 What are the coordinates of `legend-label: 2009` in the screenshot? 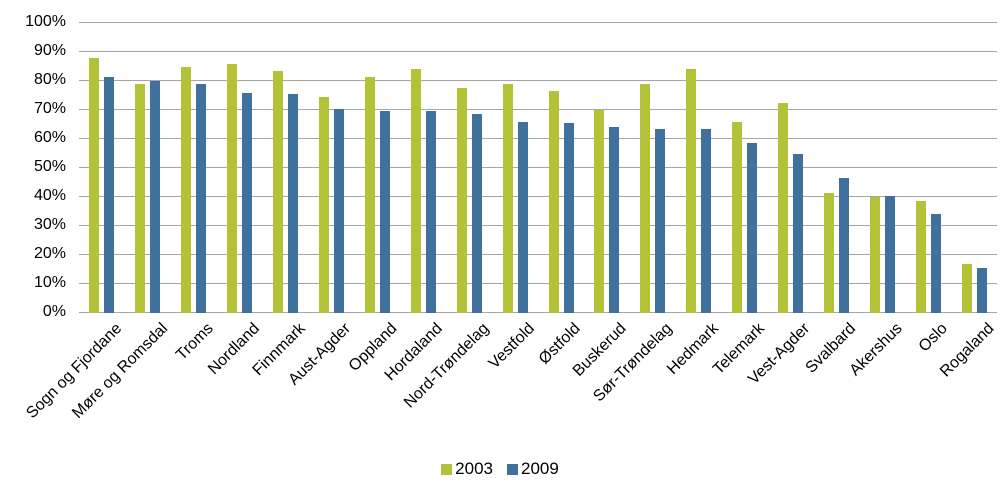 It's located at (540, 468).